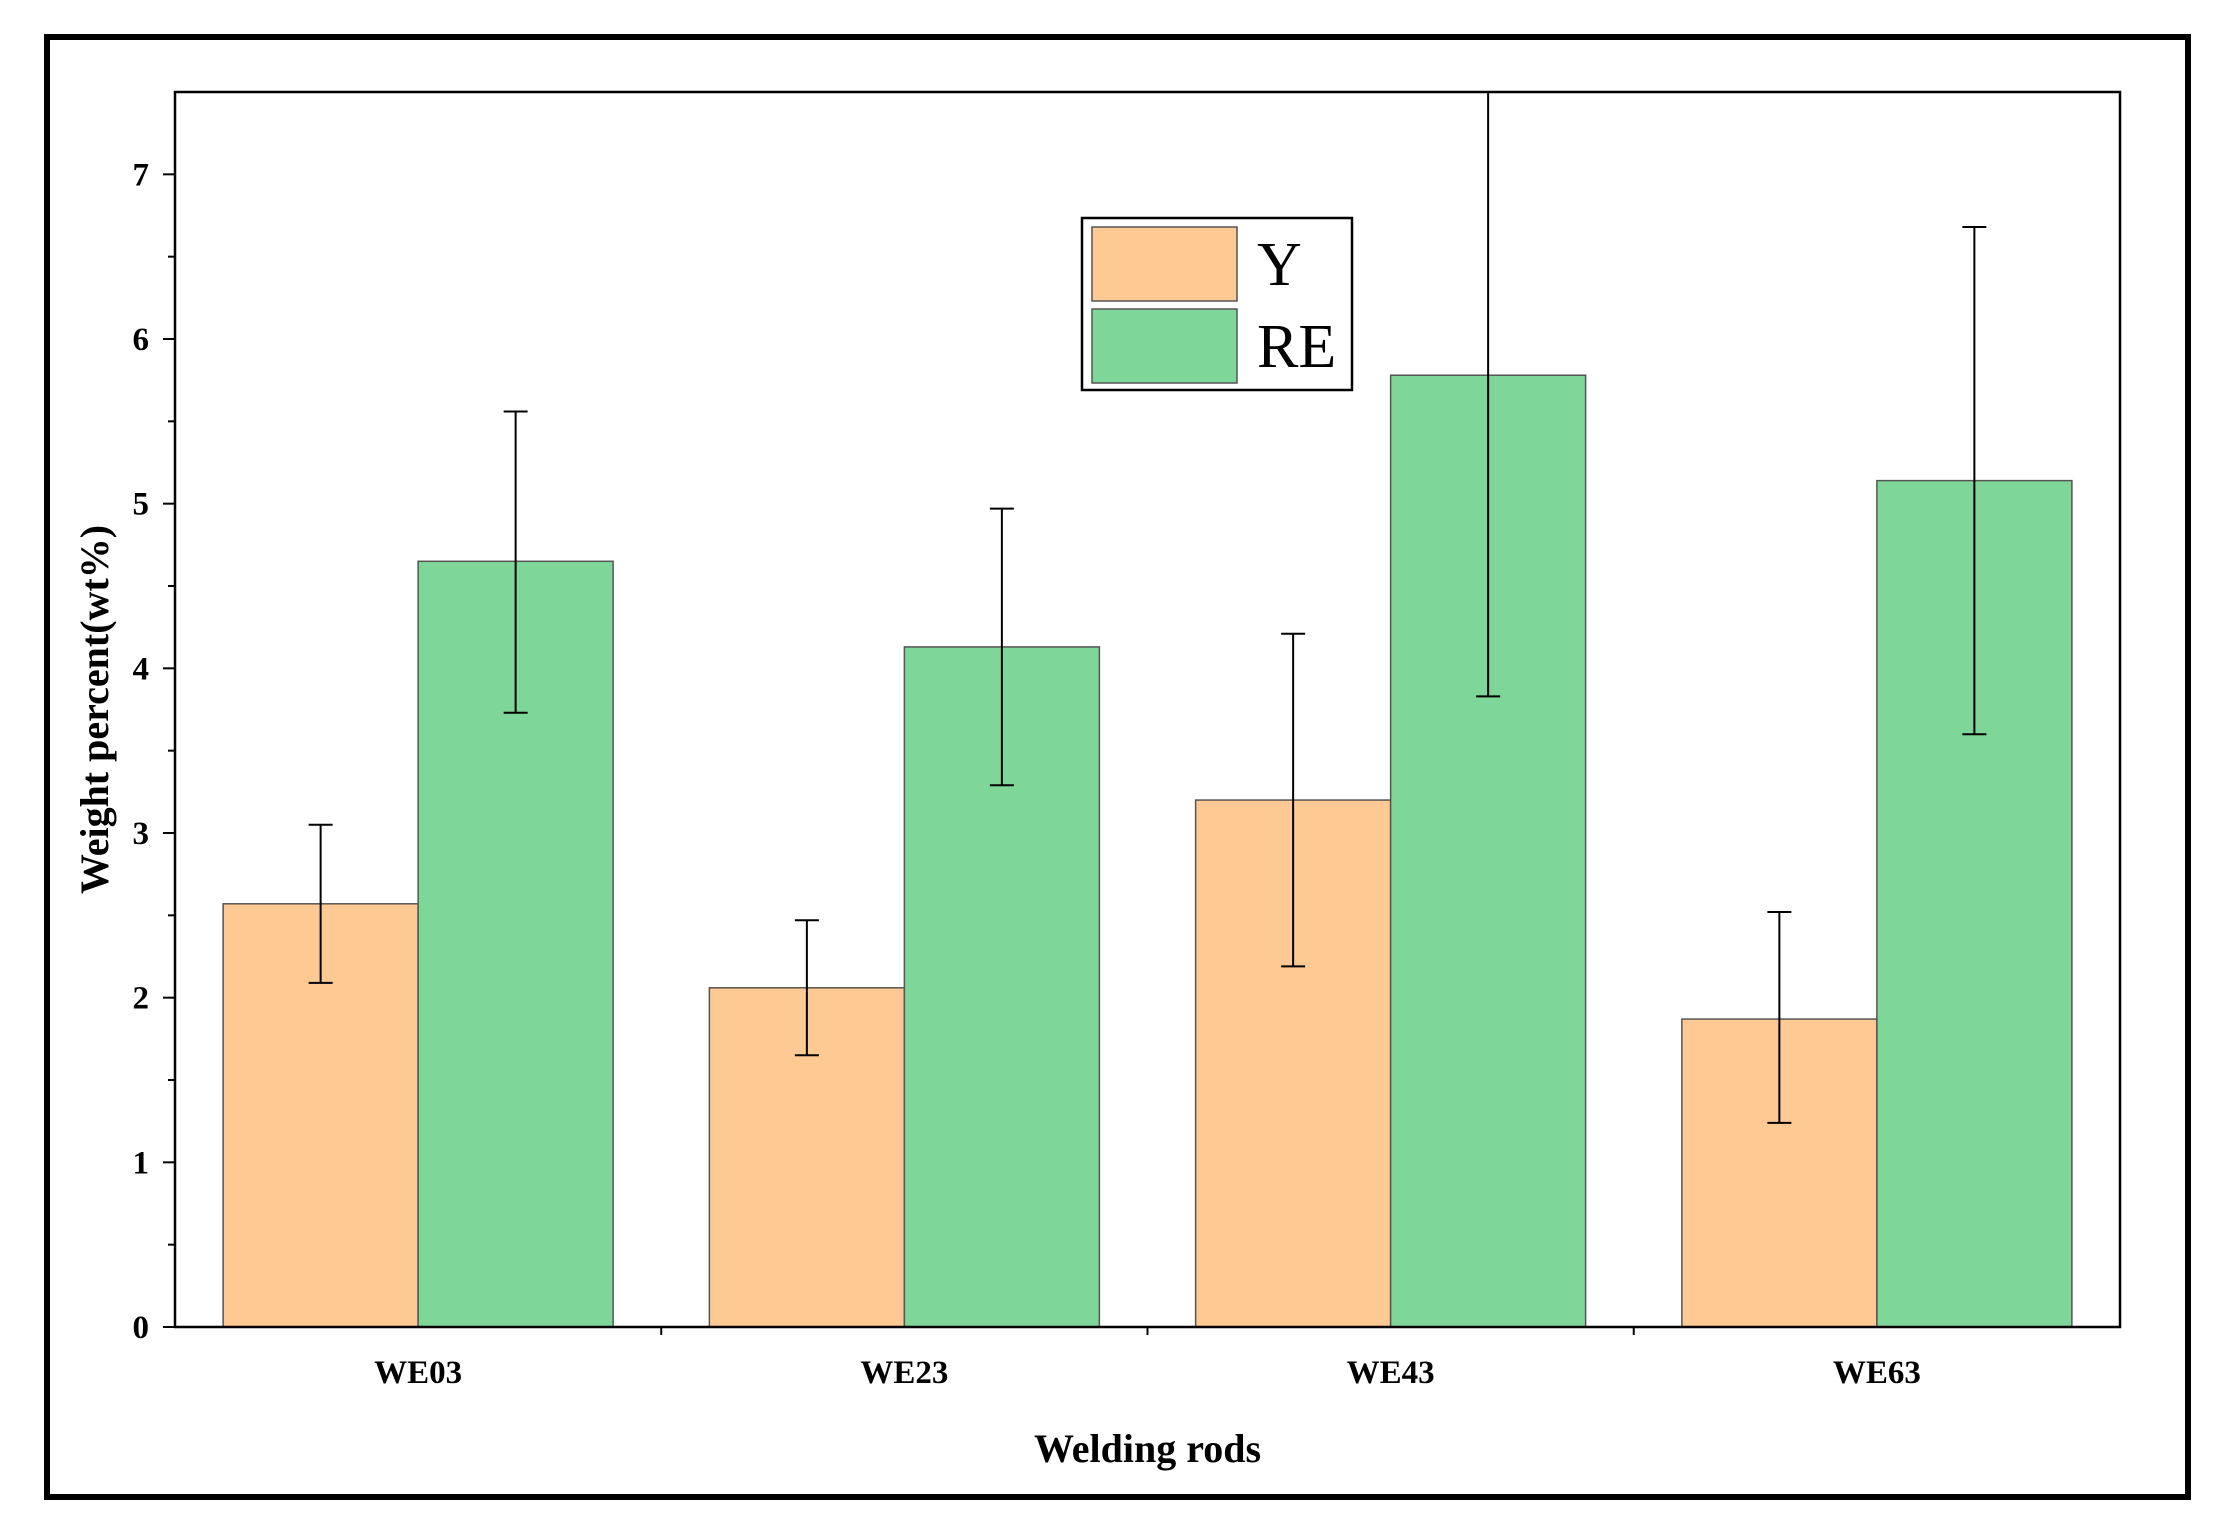 This screenshot has height=1538, width=2230. What do you see at coordinates (1147, 1448) in the screenshot?
I see `x-axis-title: Welding rods` at bounding box center [1147, 1448].